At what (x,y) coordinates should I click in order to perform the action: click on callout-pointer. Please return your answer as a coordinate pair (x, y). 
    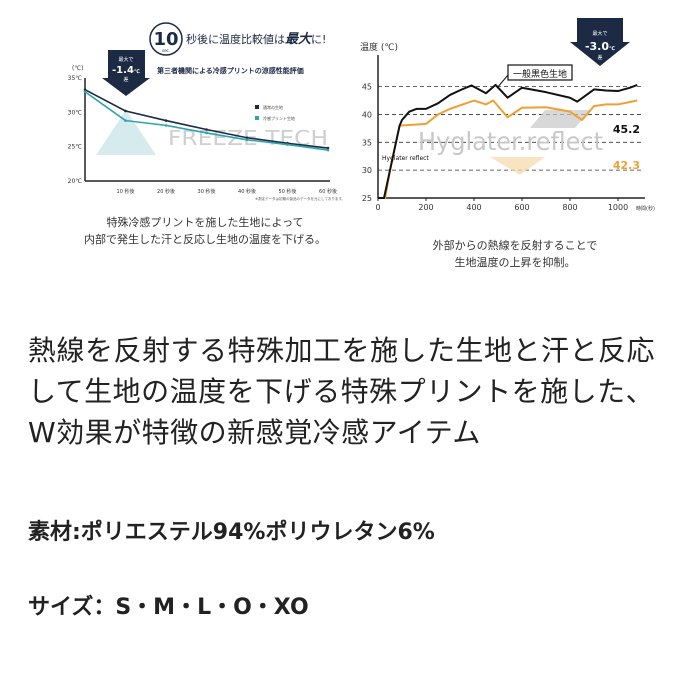
    Looking at the image, I should click on (502, 81).